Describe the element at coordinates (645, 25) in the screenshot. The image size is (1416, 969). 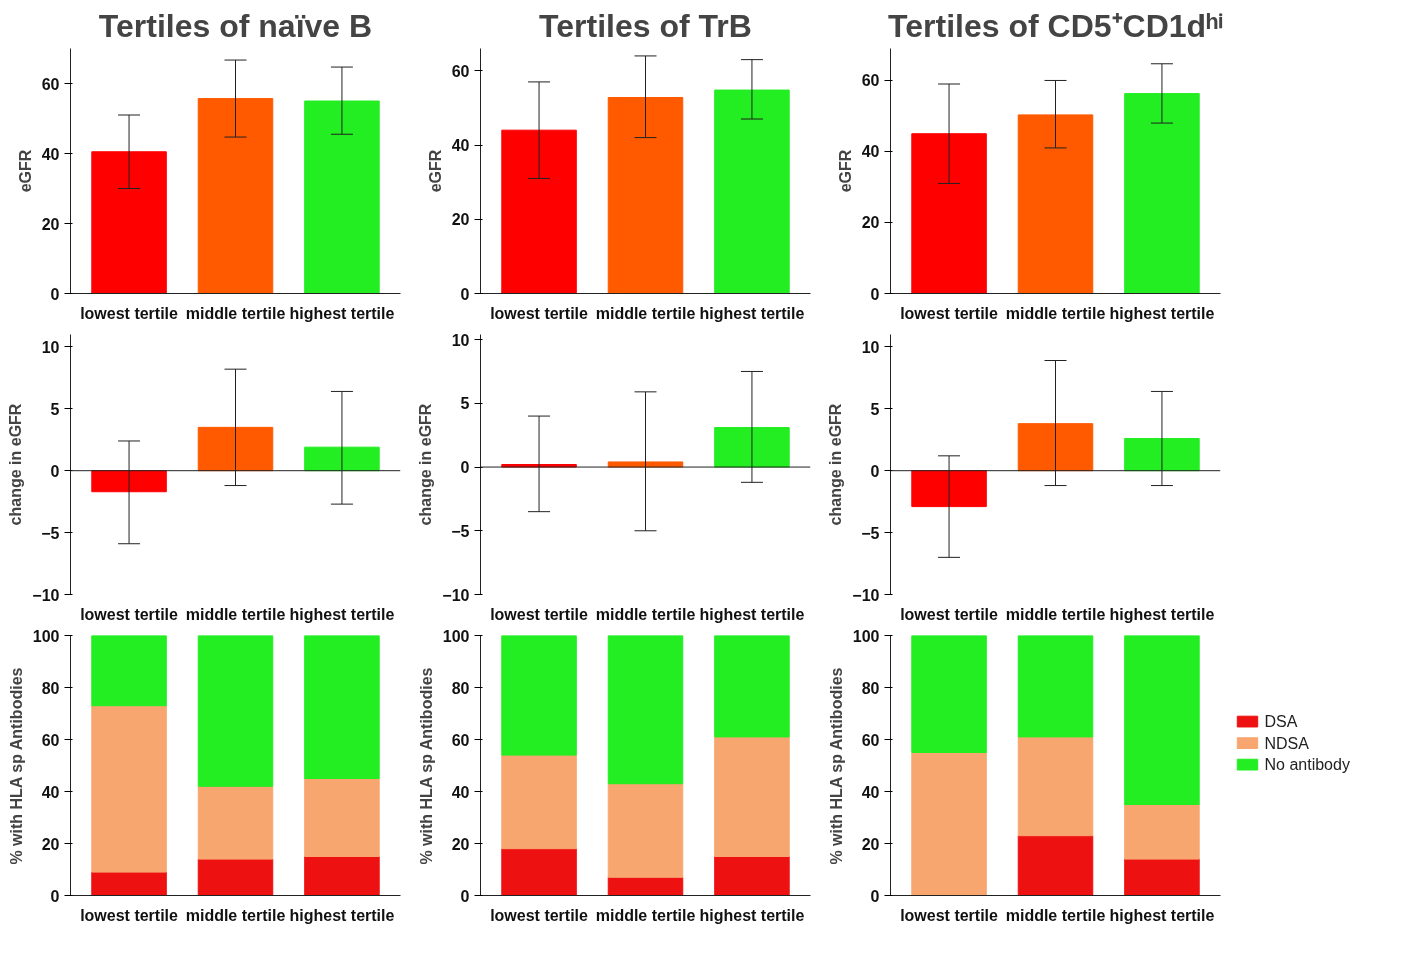
I see `chart-title: Tertiles of TrB` at that location.